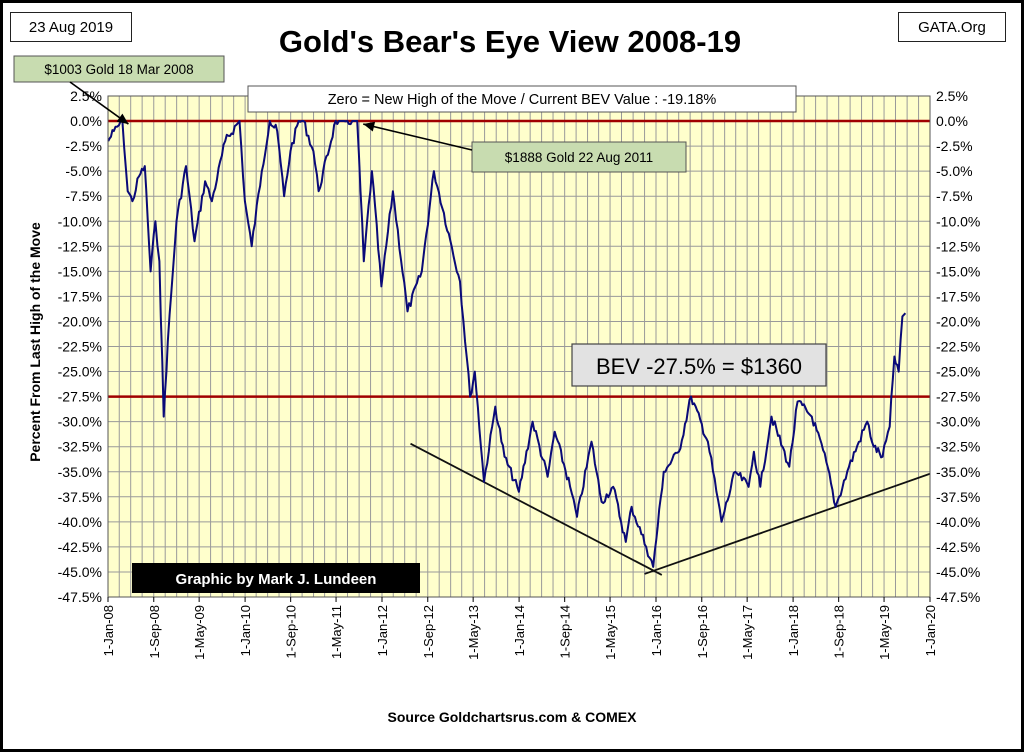 This screenshot has width=1024, height=752. I want to click on bev-box: BEV -27.5% = $1360, so click(699, 365).